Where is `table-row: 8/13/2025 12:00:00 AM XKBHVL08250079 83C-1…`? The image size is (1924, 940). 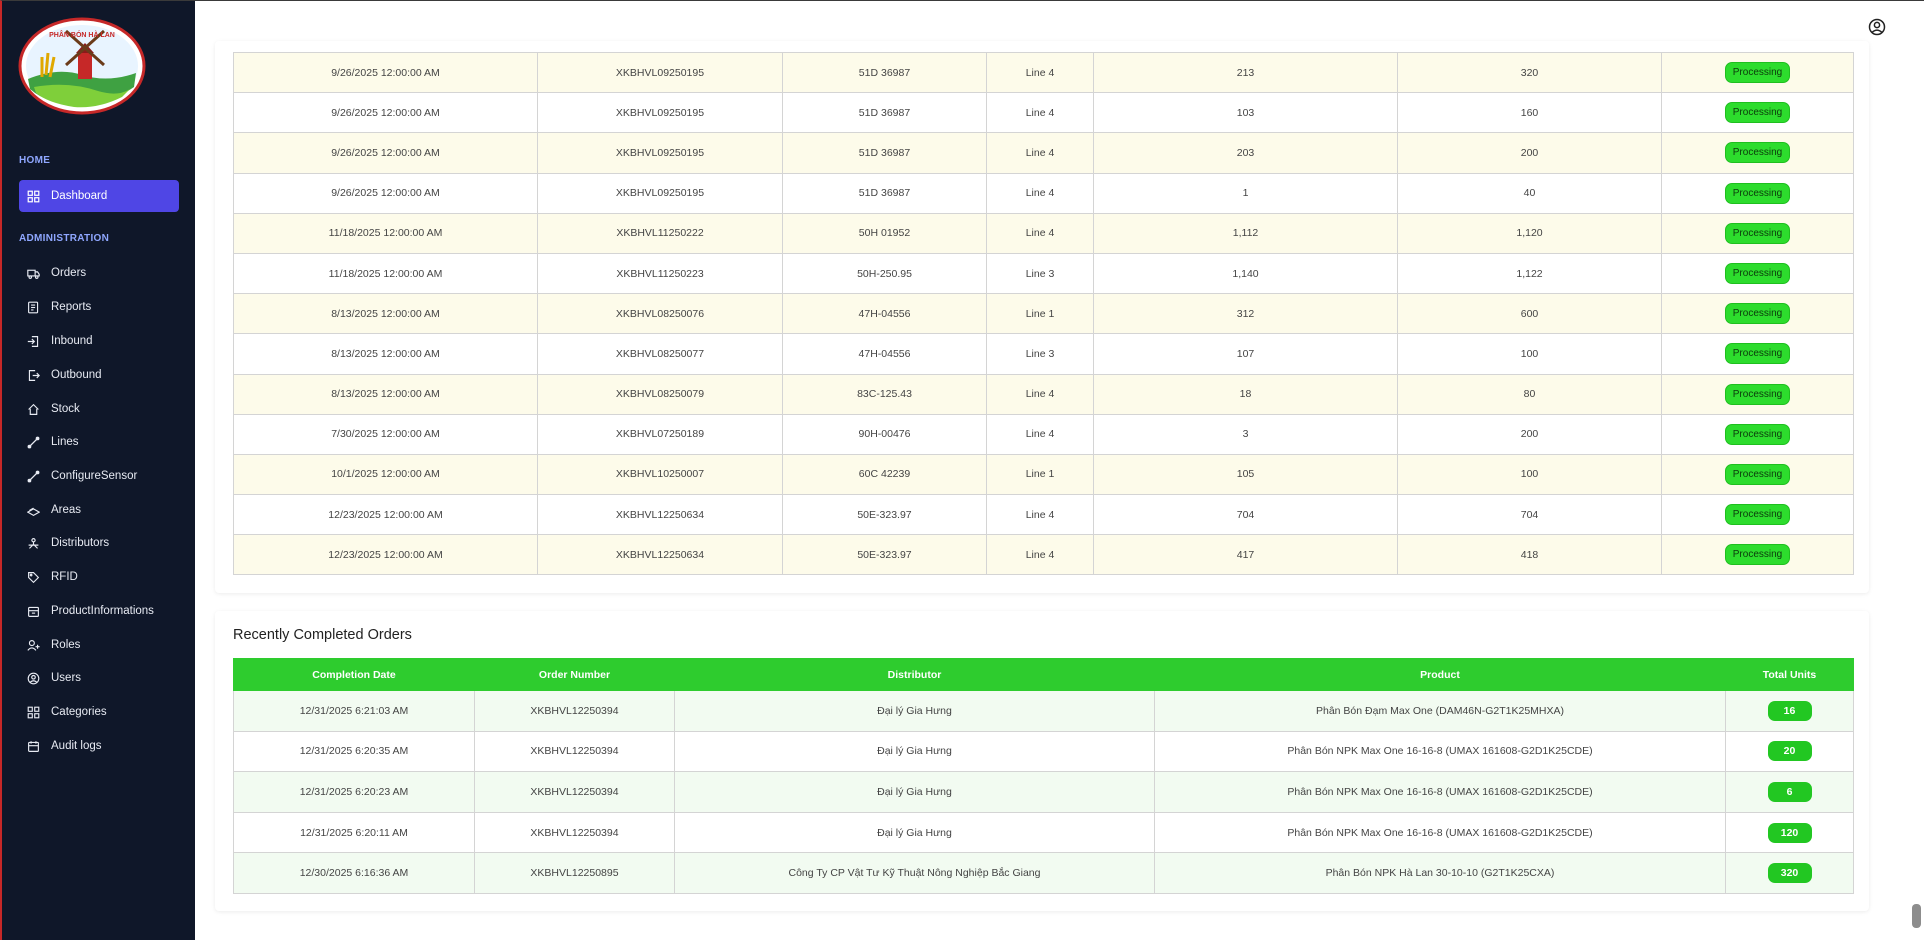
table-row: 8/13/2025 12:00:00 AM XKBHVL08250079 83C-1… is located at coordinates (1043, 394).